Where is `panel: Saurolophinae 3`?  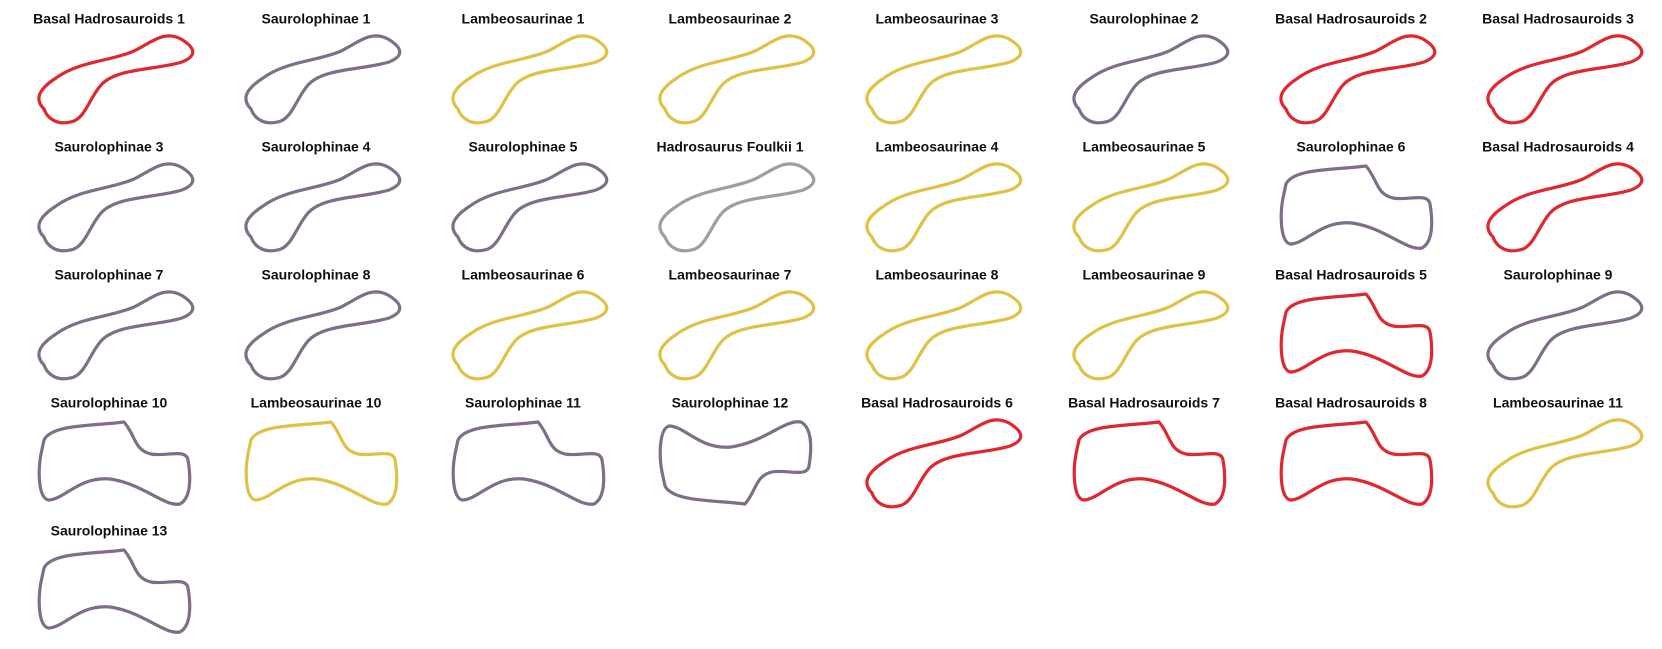
panel: Saurolophinae 3 is located at coordinates (116, 196).